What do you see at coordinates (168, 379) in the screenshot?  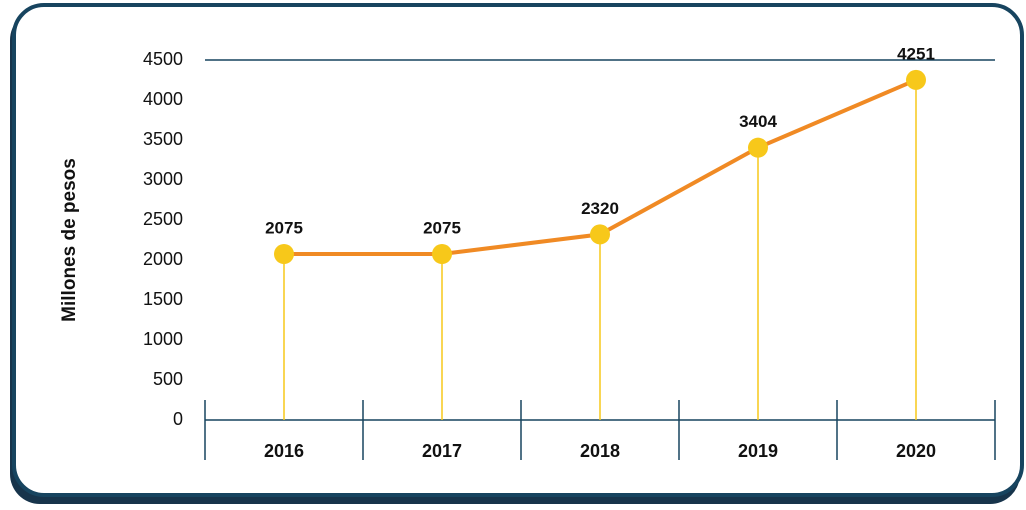 I see `y-tick-label: 500` at bounding box center [168, 379].